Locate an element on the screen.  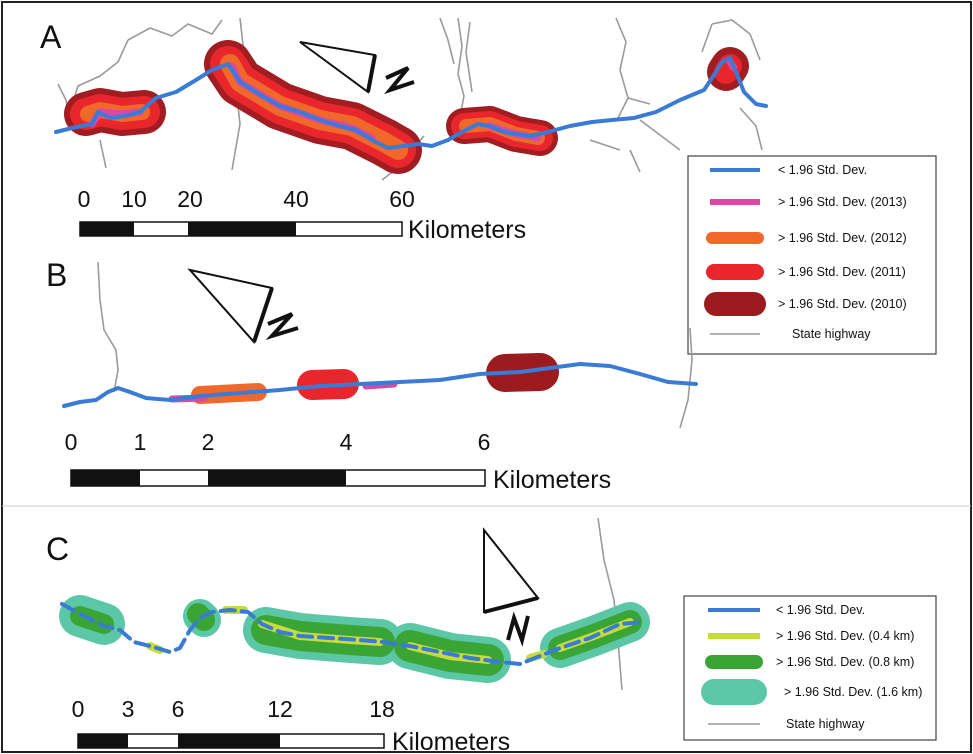
panel-a-tick: 60 is located at coordinates (402, 199).